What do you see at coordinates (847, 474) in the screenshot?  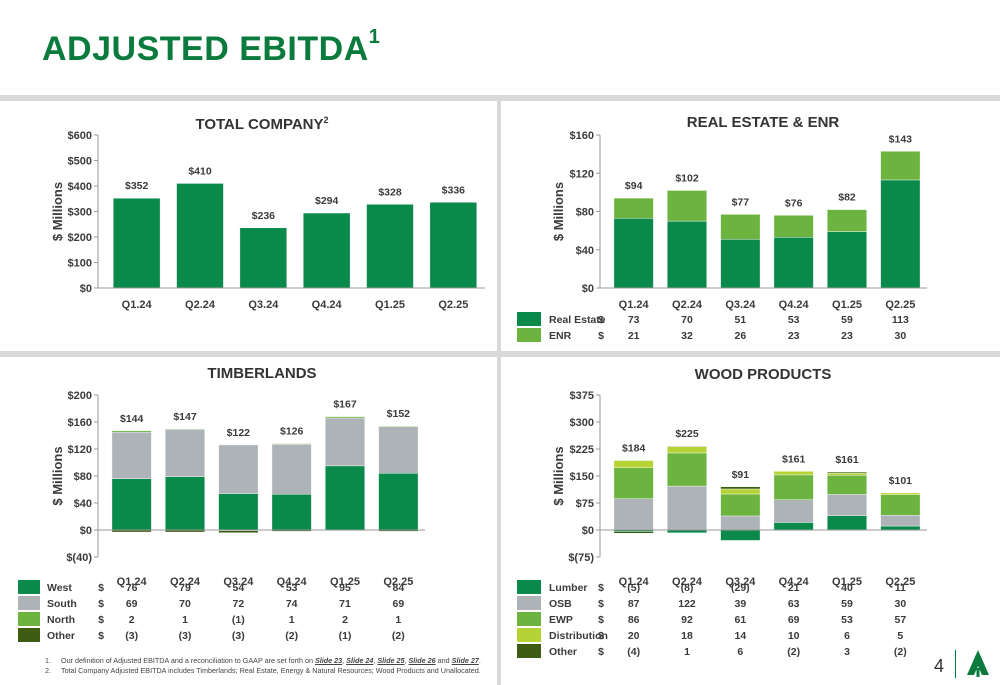 I see `bar-distribution-Q1.25` at bounding box center [847, 474].